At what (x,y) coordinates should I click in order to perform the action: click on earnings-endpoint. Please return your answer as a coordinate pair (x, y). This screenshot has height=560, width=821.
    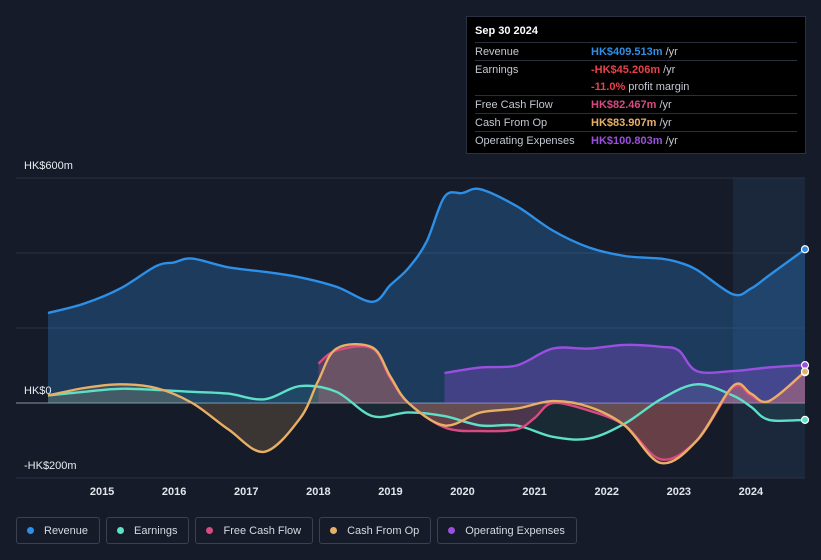
    Looking at the image, I should click on (805, 419).